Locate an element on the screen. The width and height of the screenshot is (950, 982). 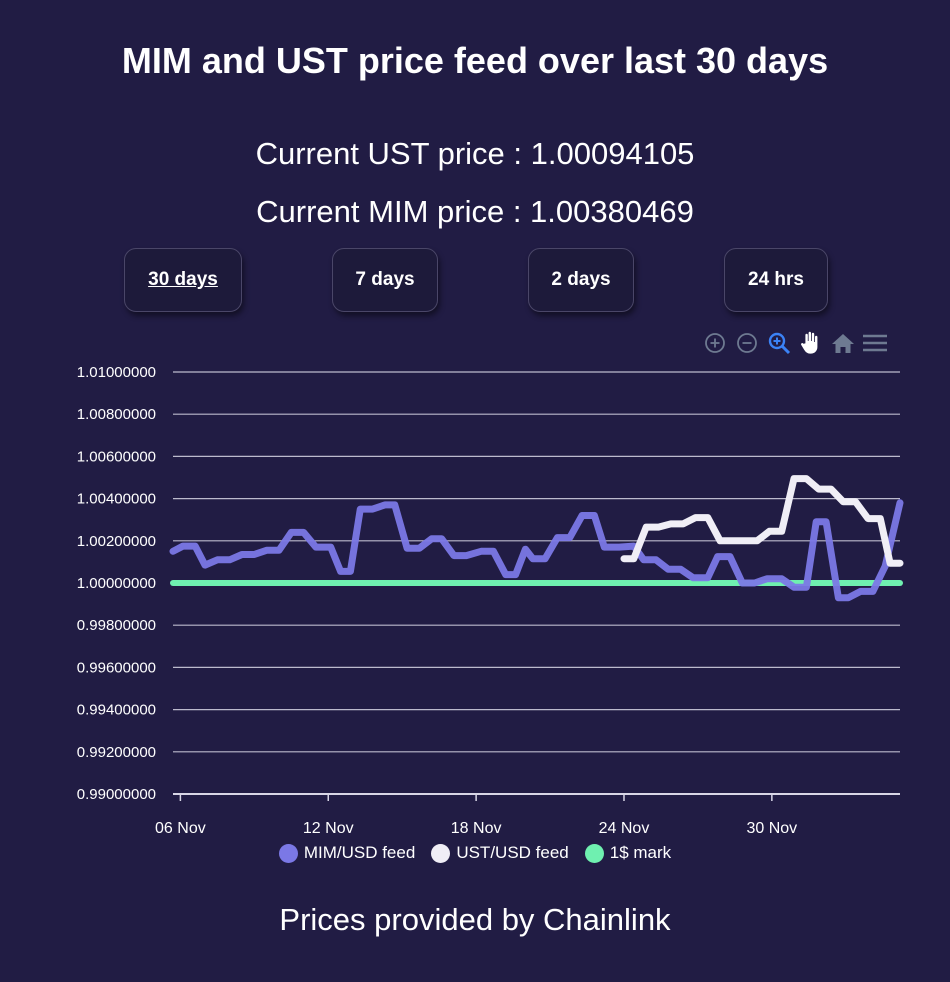
range-30-days-label: 30 days is located at coordinates (183, 279).